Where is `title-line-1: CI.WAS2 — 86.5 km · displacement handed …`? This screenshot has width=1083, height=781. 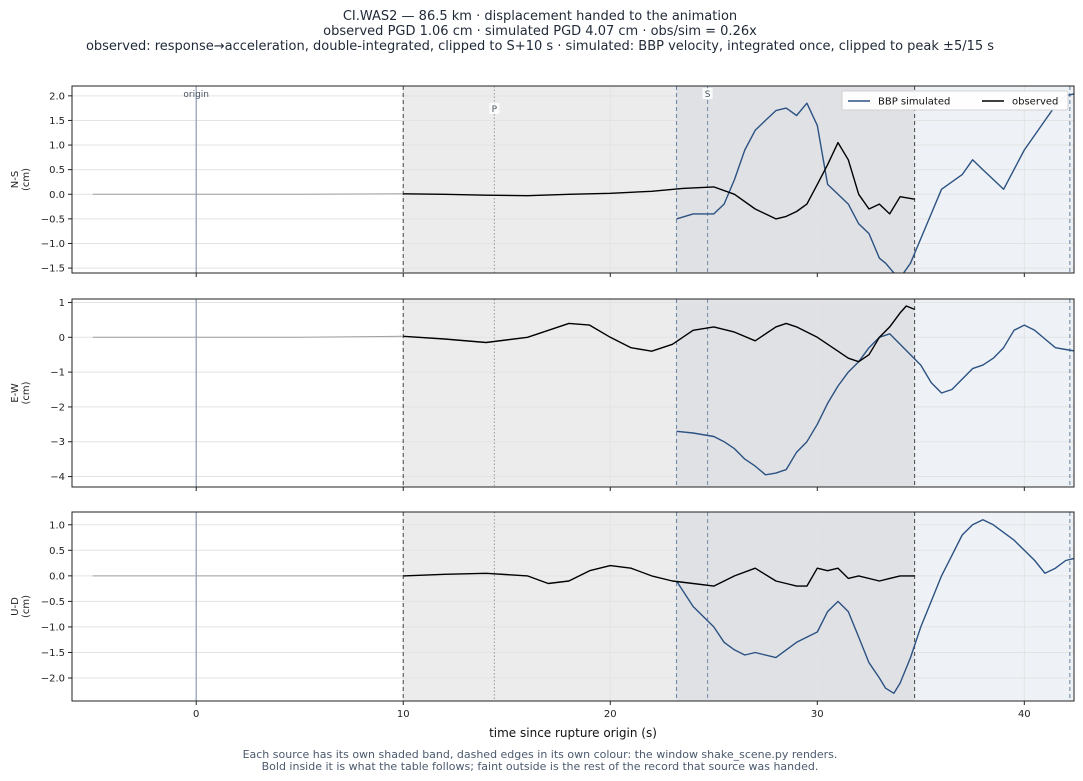
title-line-1: CI.WAS2 — 86.5 km · displacement handed … is located at coordinates (540, 16).